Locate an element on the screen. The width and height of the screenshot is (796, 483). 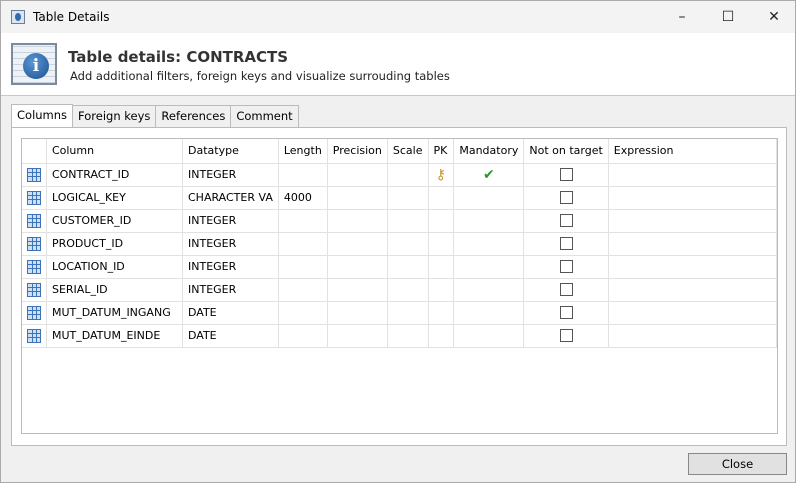
header-scale: Scale is located at coordinates (408, 151).